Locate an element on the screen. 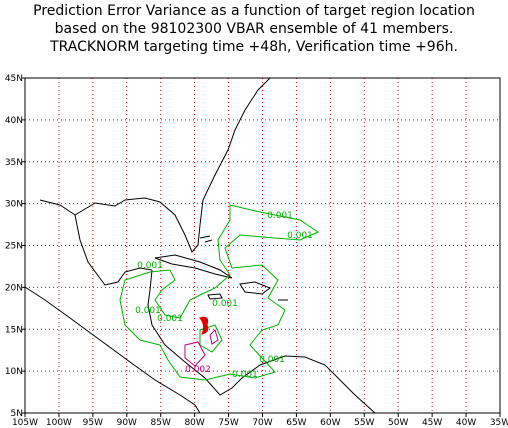 This screenshot has width=508, height=428. lat-label: 45N is located at coordinates (14, 79).